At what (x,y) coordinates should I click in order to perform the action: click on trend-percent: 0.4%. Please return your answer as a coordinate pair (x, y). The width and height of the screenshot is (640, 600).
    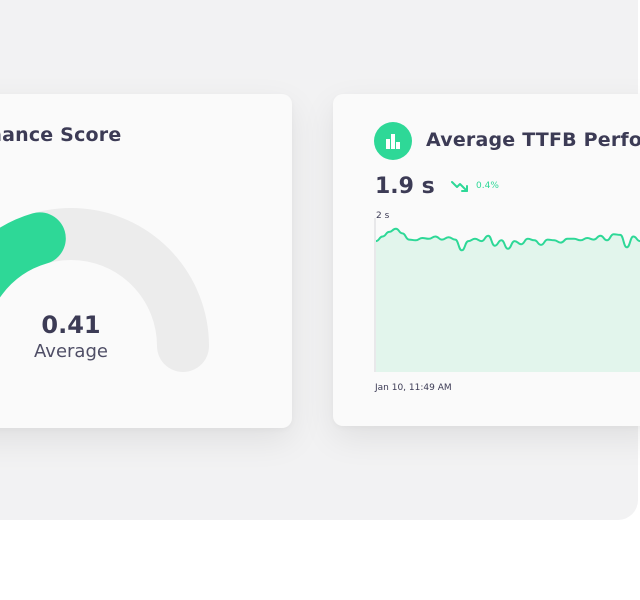
    Looking at the image, I should click on (487, 186).